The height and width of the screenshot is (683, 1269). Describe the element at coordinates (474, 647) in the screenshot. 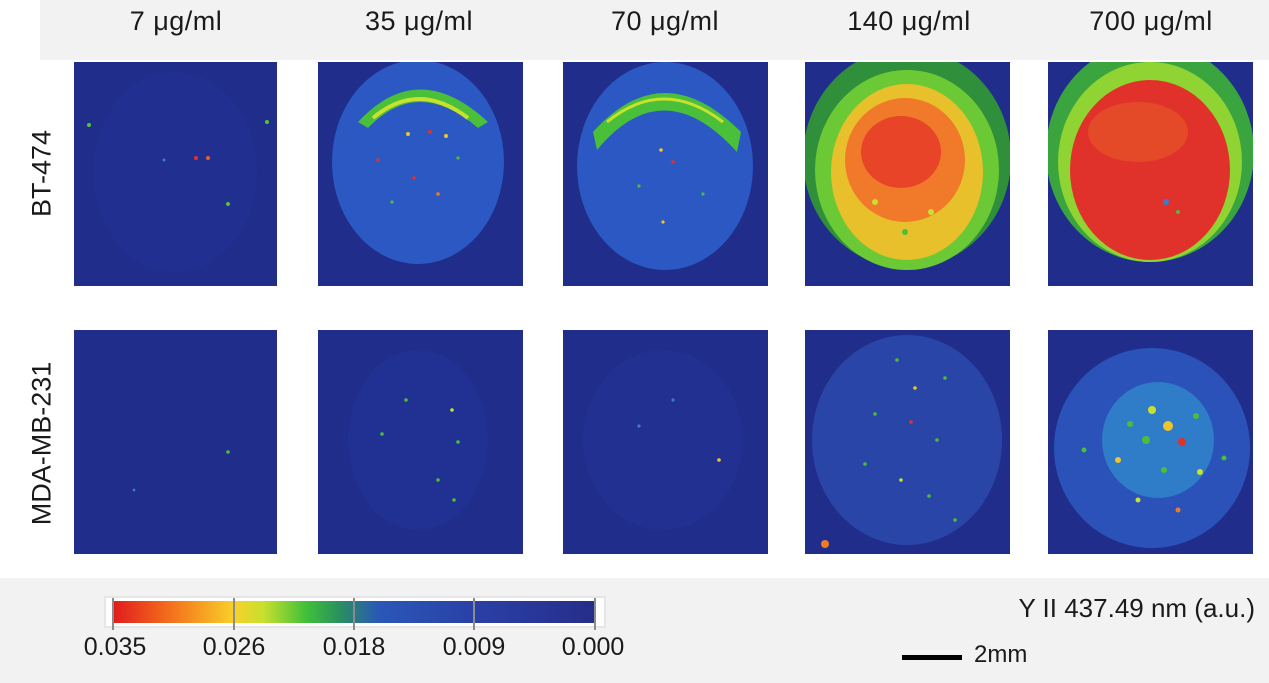

I see `colorbar-label-4: 0.009` at that location.